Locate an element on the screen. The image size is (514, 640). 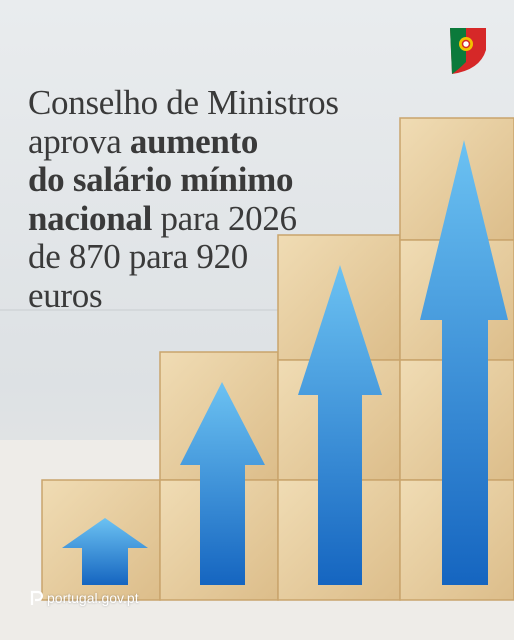
headline-line: do salário mínimo is located at coordinates (183, 180).